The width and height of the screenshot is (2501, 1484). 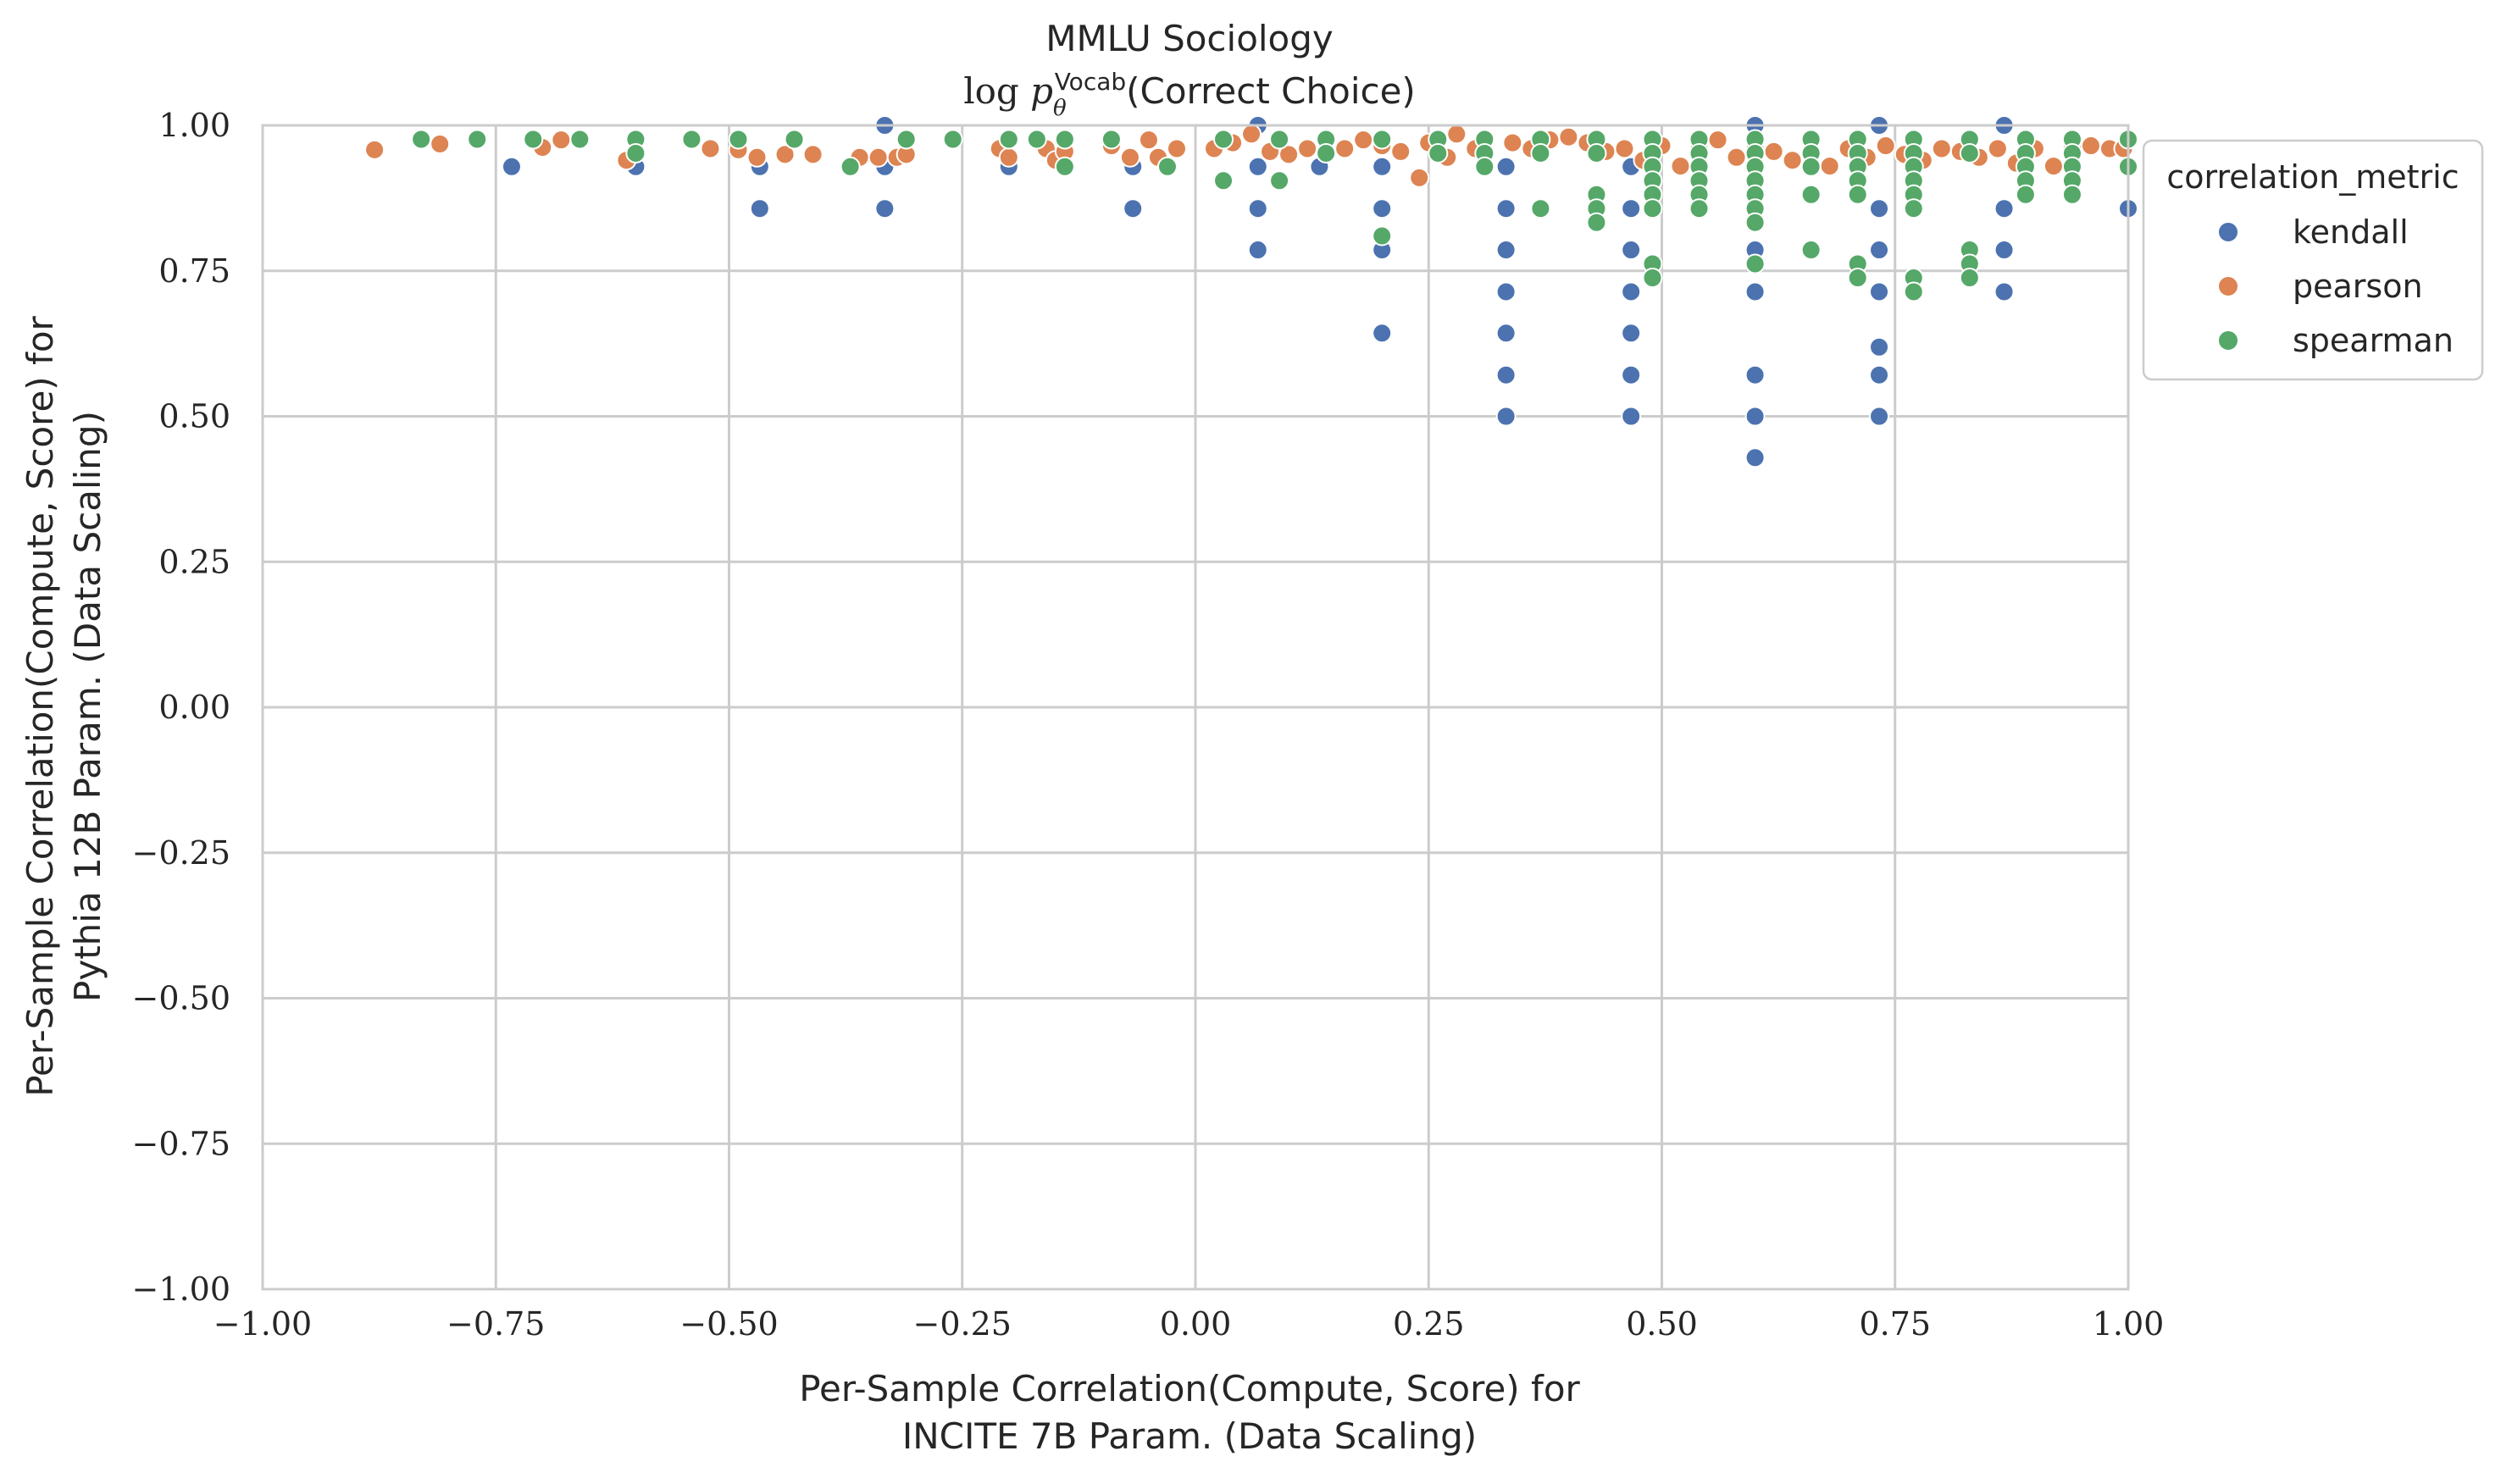 I want to click on legend-marker-kendall, so click(x=2228, y=232).